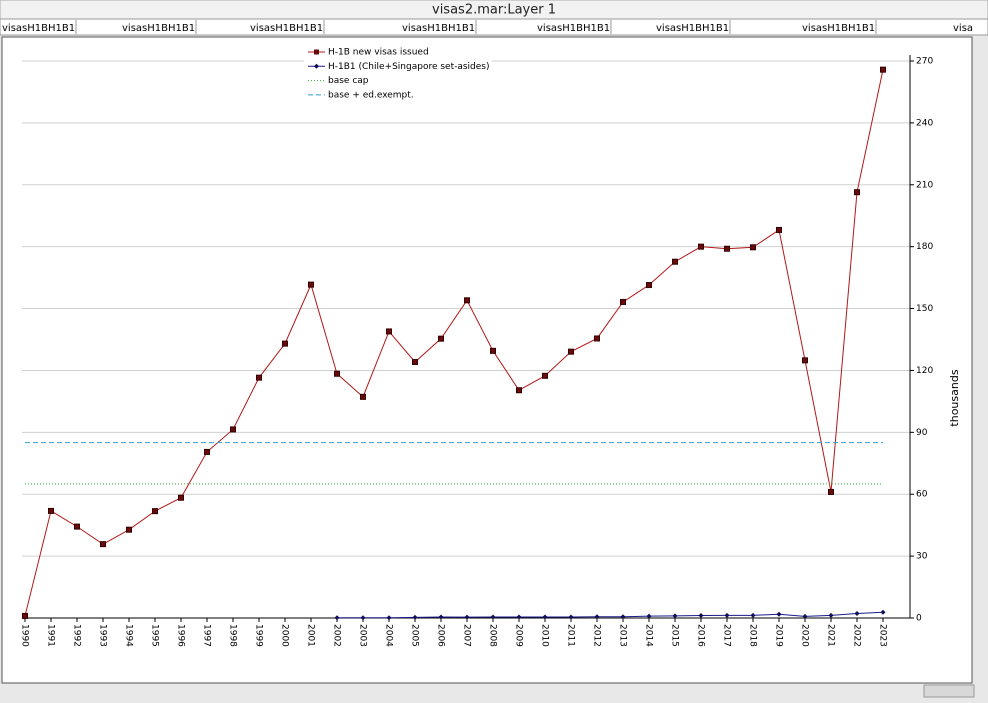 This screenshot has width=988, height=703. Describe the element at coordinates (831, 635) in the screenshot. I see `x-tick-label: 2021` at that location.